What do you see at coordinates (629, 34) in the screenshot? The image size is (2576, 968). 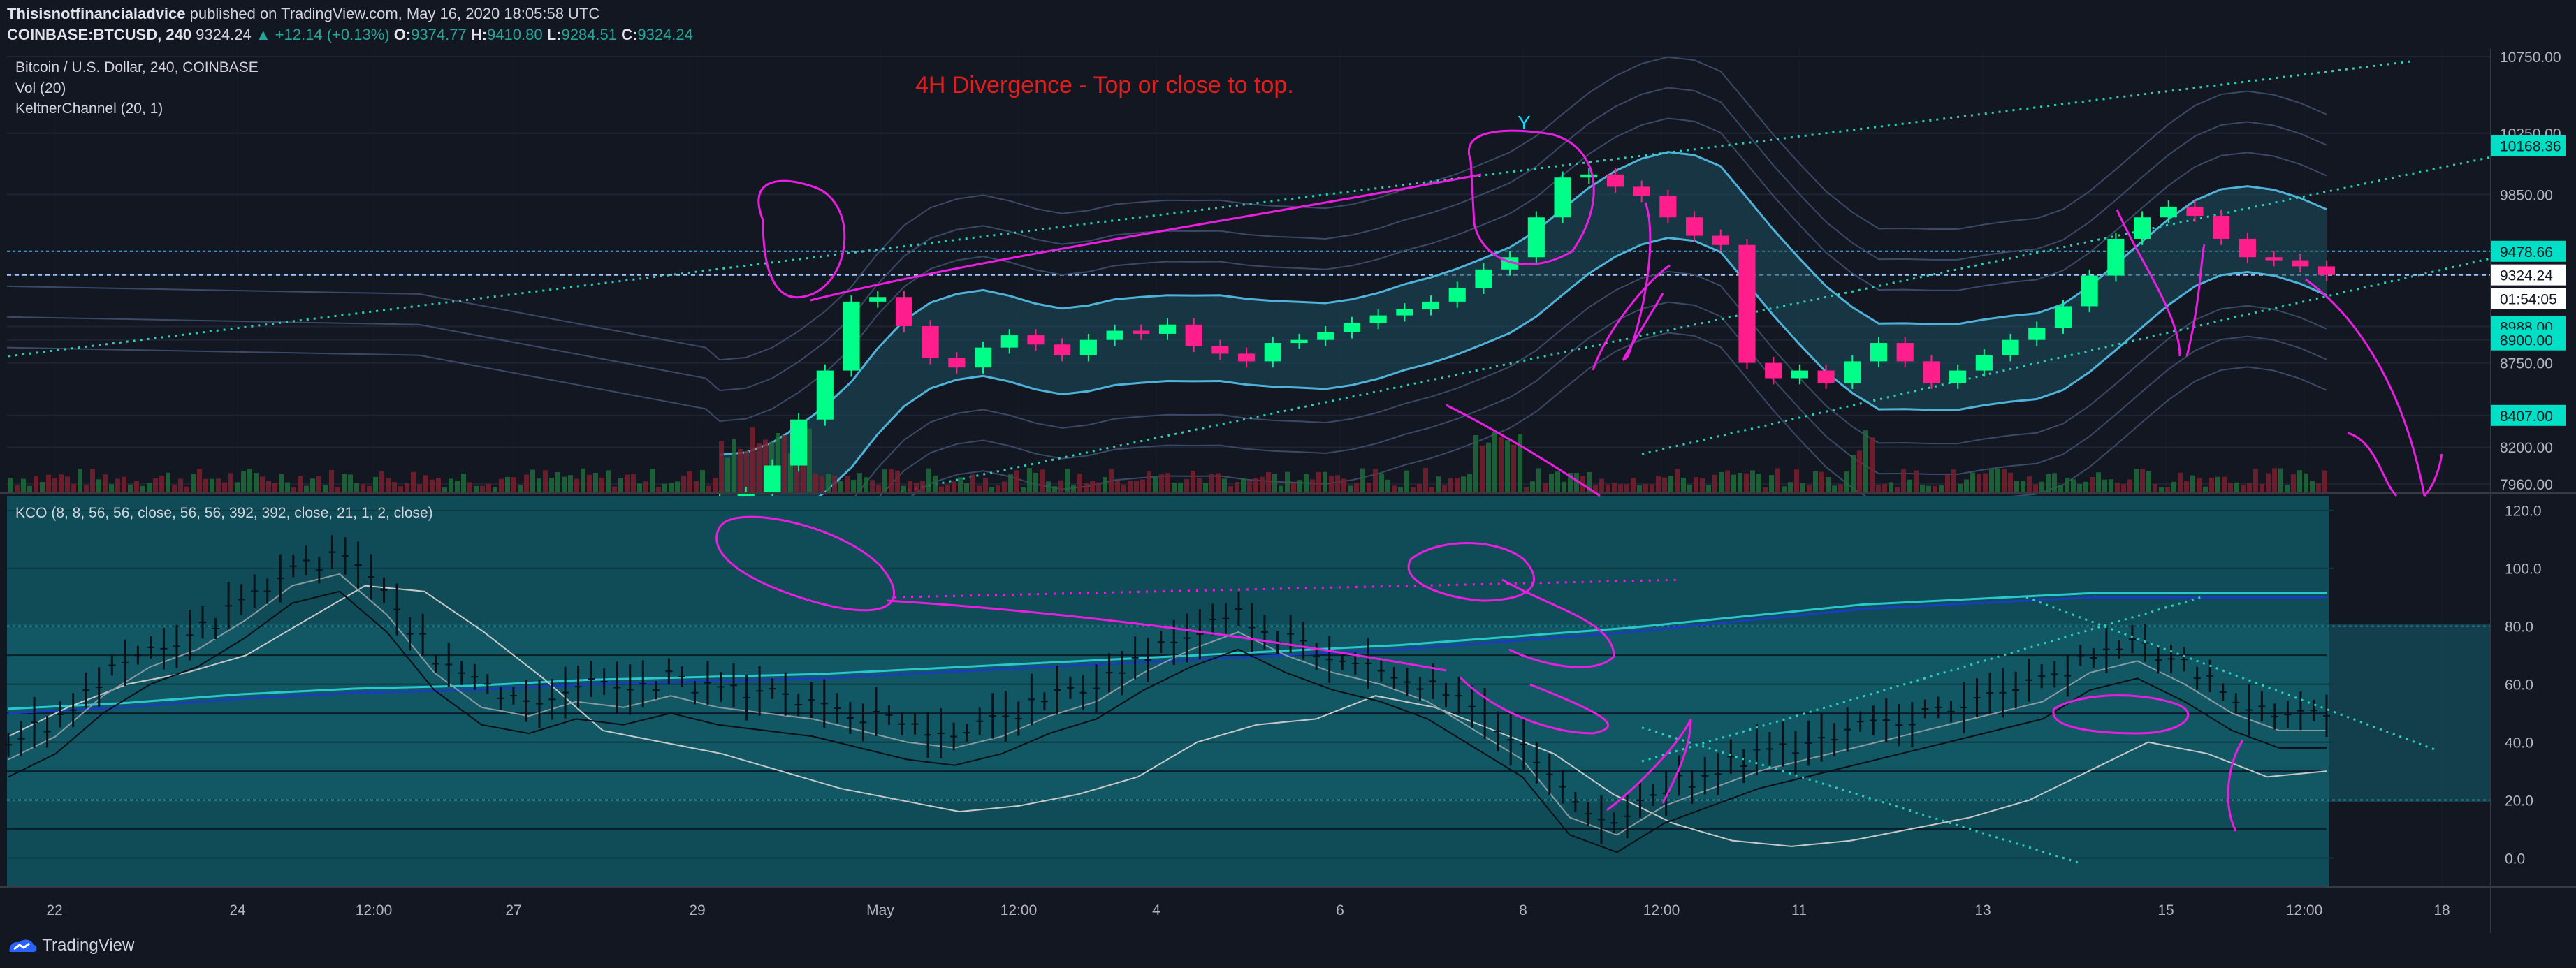 I see `close-label: C:` at bounding box center [629, 34].